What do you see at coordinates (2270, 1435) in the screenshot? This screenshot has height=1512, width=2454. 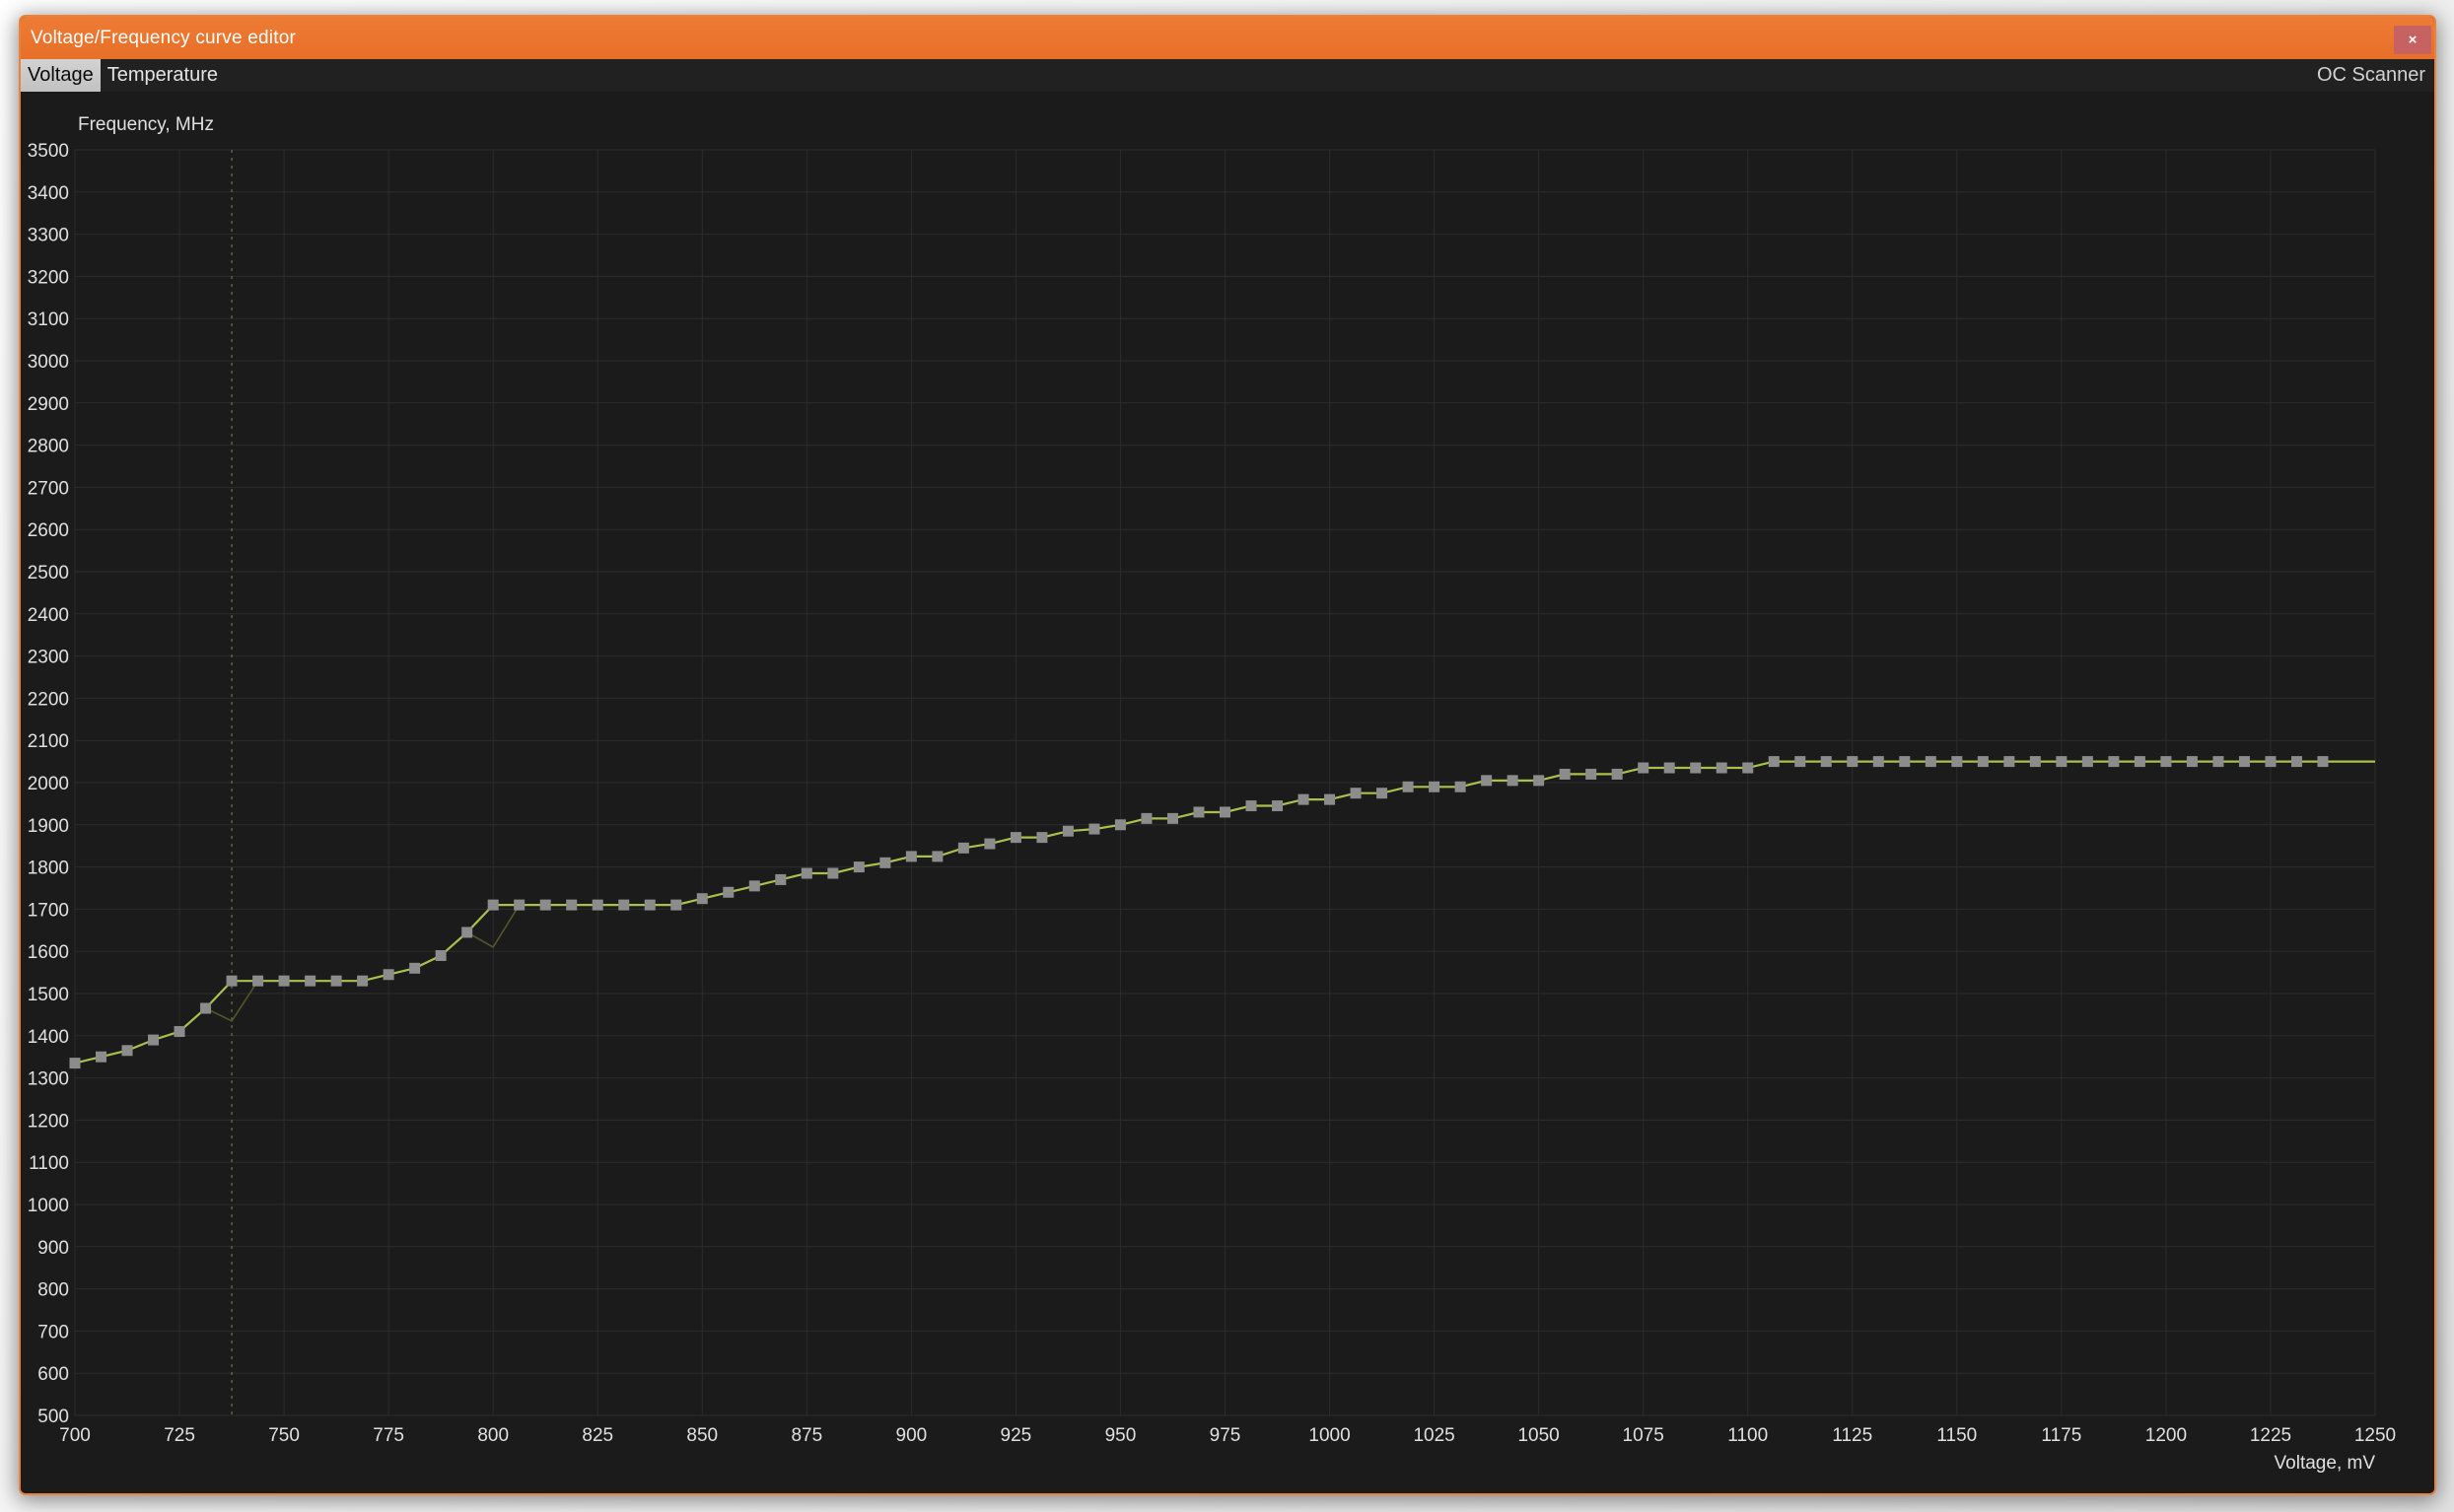 I see `x-axis-tick-label: 1225` at bounding box center [2270, 1435].